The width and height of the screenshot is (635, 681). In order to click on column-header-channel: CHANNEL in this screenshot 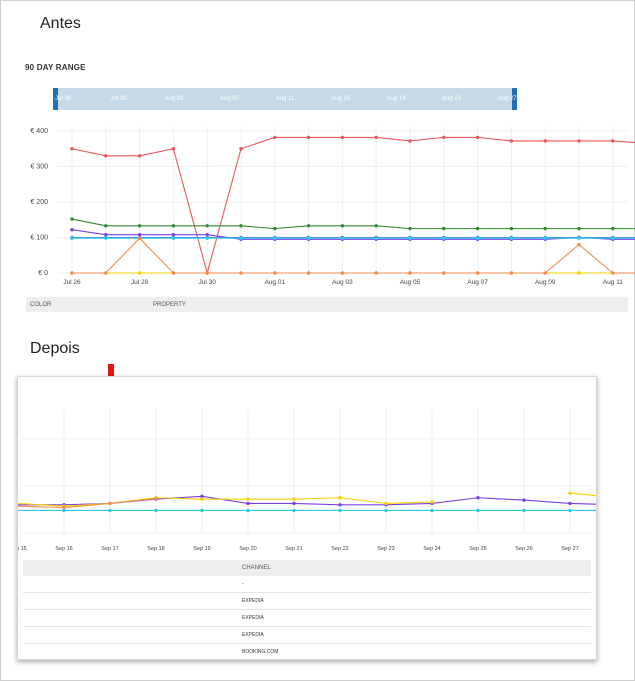, I will do `click(256, 568)`.